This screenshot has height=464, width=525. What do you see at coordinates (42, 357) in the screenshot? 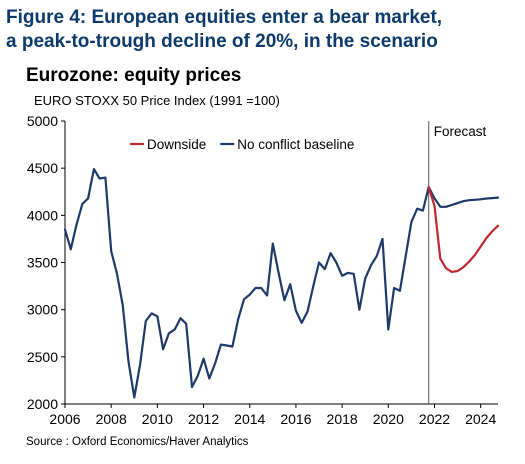
I see `y-tick-label: 2500` at bounding box center [42, 357].